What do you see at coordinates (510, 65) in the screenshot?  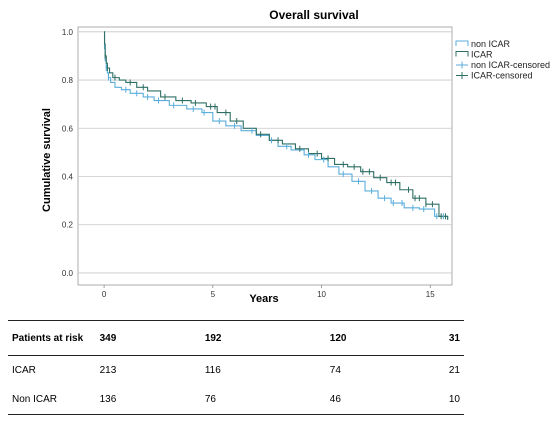 I see `legend-entry: non ICAR-censored` at bounding box center [510, 65].